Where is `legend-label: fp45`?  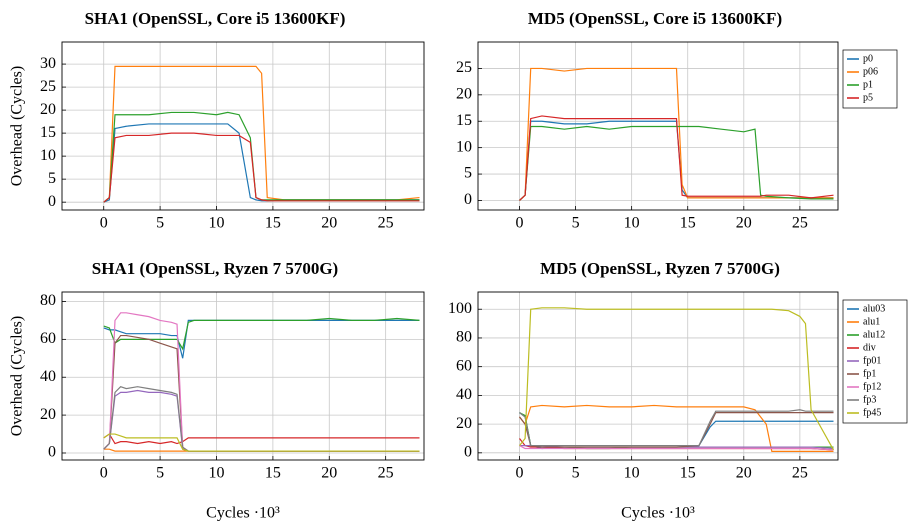
legend-label: fp45 is located at coordinates (872, 412).